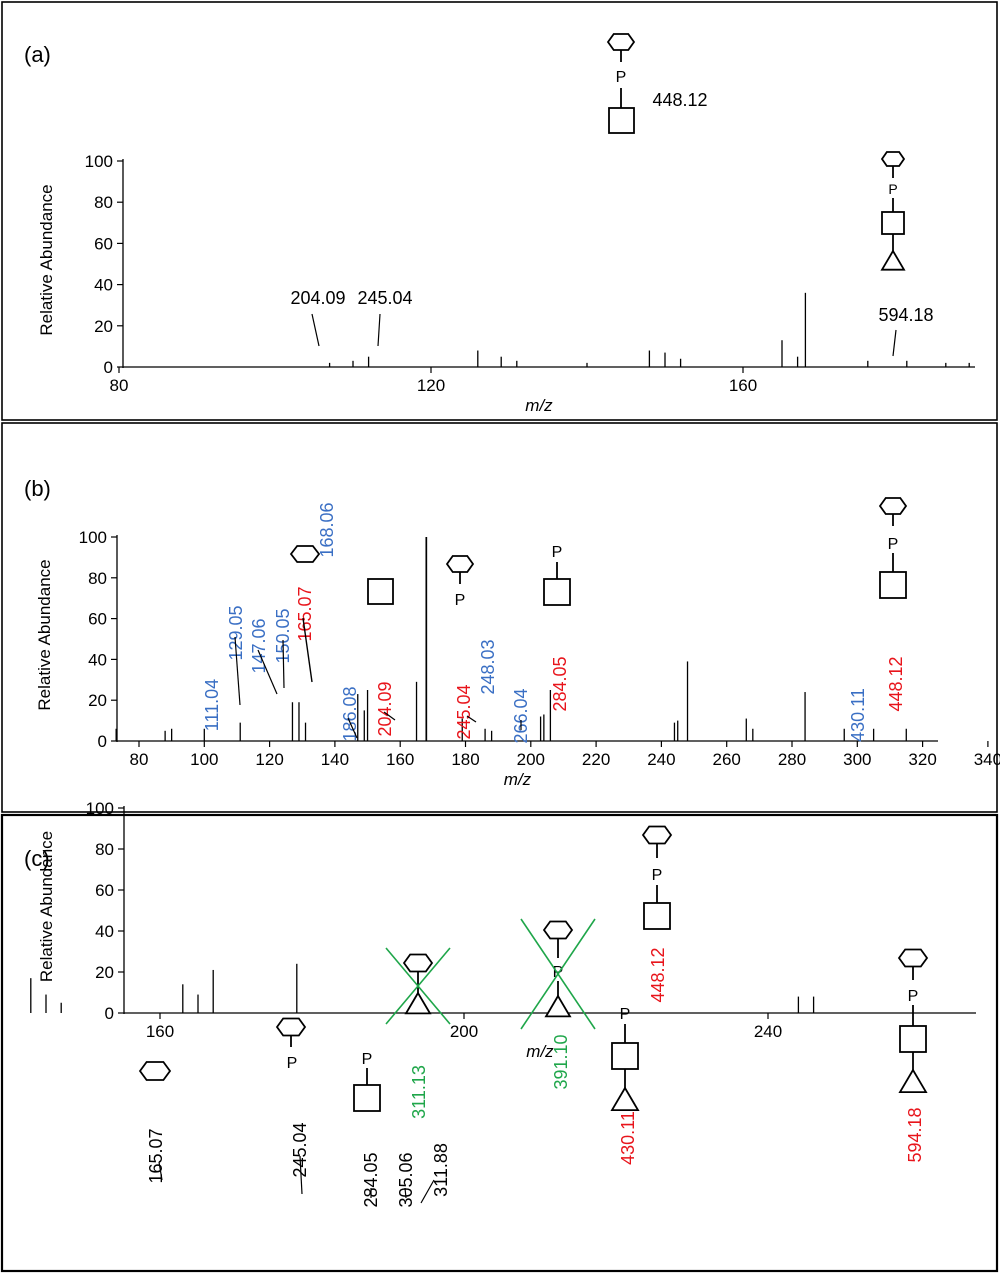  What do you see at coordinates (259, 645) in the screenshot?
I see `peak-label: 147.06` at bounding box center [259, 645].